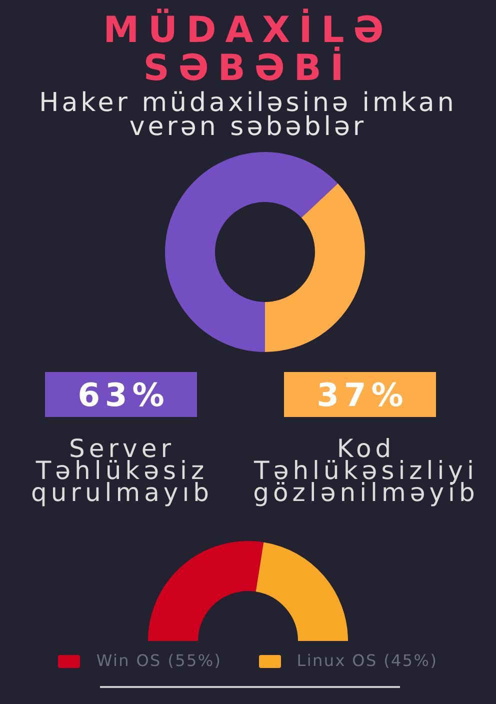  Describe the element at coordinates (122, 470) in the screenshot. I see `slice-label: Server Təhlükəsiz qurulmayıb` at that location.